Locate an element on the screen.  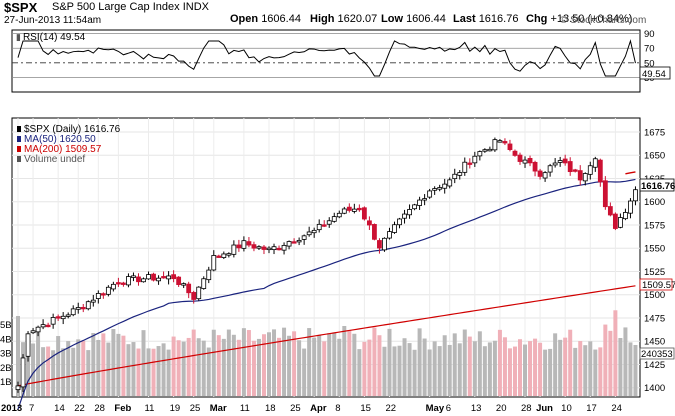
symbol: $SPX is located at coordinates (21, 7).